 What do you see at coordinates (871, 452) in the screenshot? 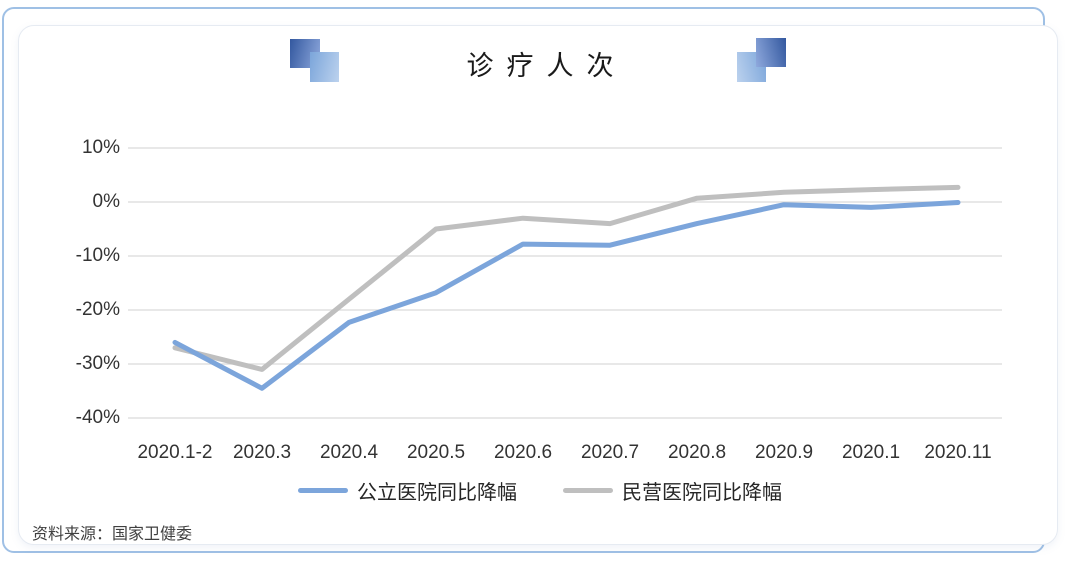
I see `x-tick-label: 2020.1` at bounding box center [871, 452].